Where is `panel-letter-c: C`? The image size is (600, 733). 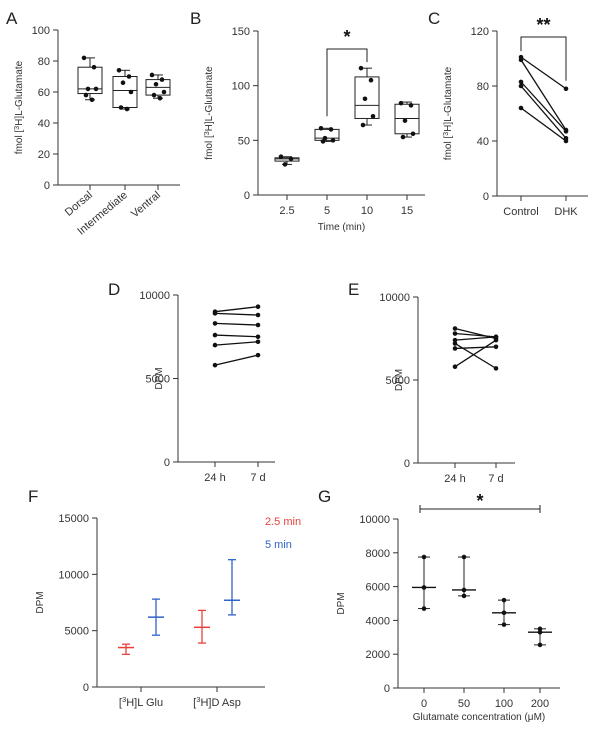
panel-letter-c: C is located at coordinates (434, 18).